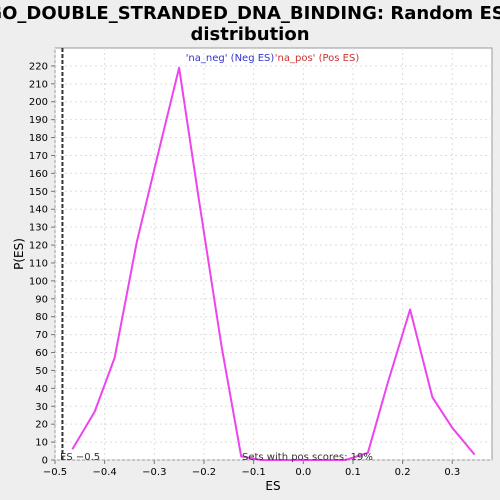  What do you see at coordinates (80, 457) in the screenshot?
I see `es-marker-label: ES −0.5` at bounding box center [80, 457].